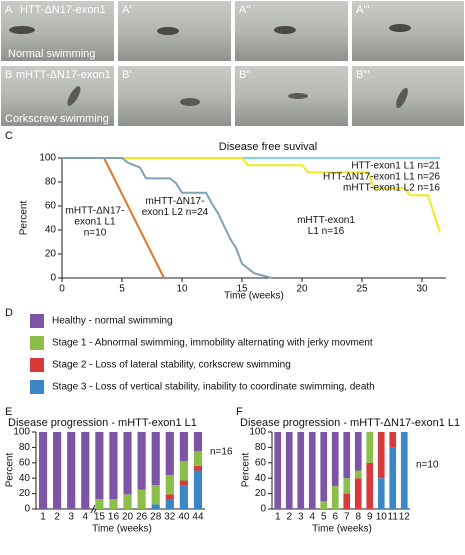  What do you see at coordinates (63, 75) in the screenshot?
I see `fish-line: mHTT-ΔN17-exon1` at bounding box center [63, 75].